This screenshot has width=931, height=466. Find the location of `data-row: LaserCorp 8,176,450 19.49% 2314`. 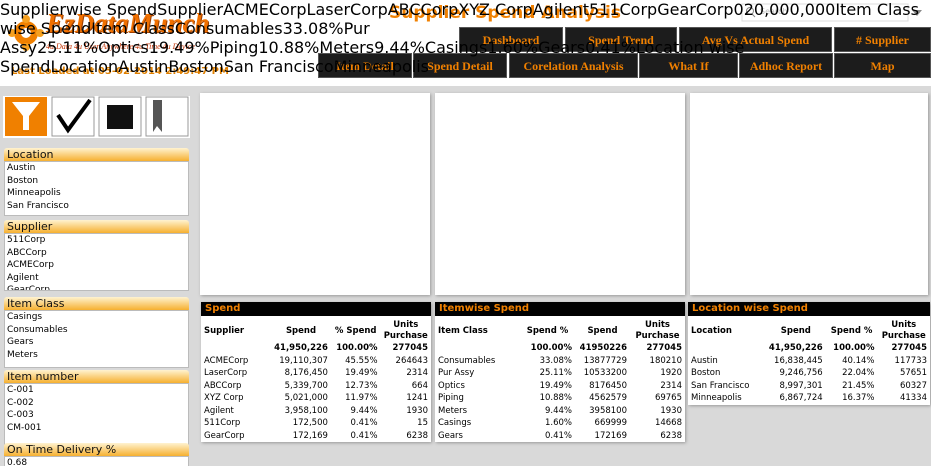

data-row: LaserCorp 8,176,450 19.49% 2314 is located at coordinates (316, 373).